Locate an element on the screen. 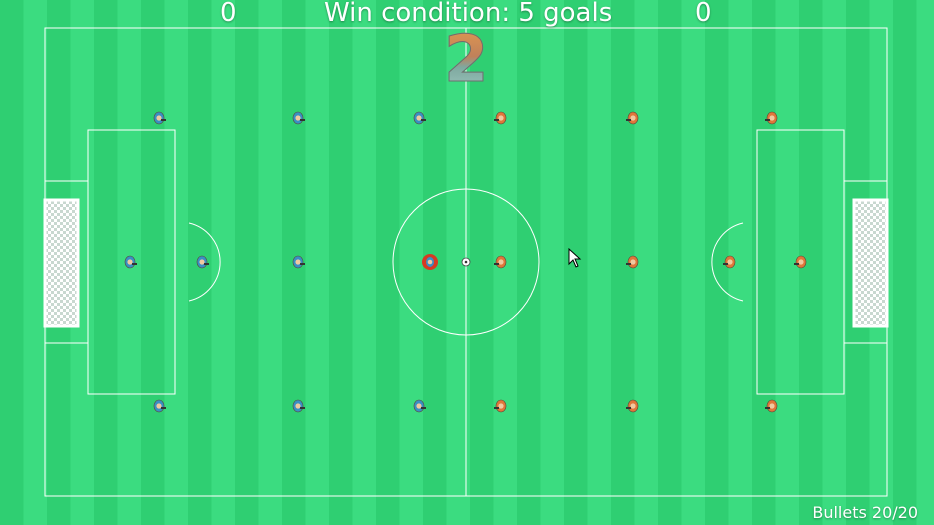  controlled-player-icon is located at coordinates (430, 262).